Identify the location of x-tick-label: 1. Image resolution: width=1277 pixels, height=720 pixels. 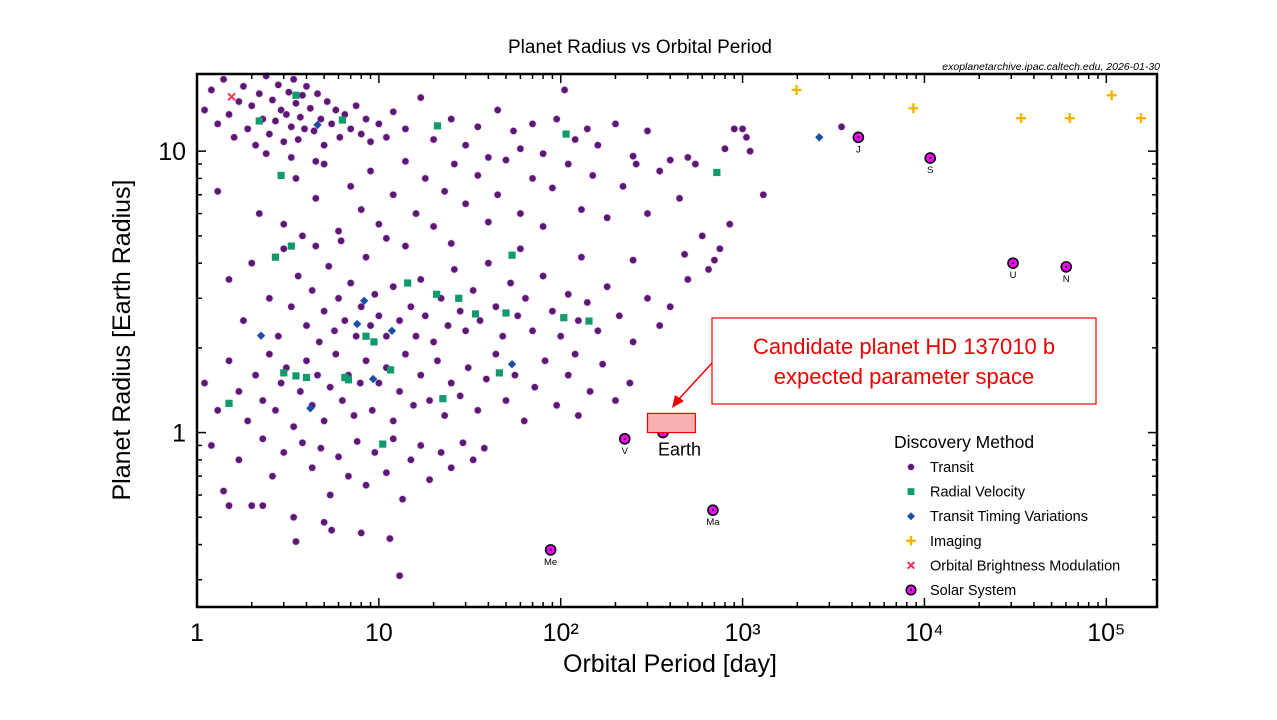
(197, 633).